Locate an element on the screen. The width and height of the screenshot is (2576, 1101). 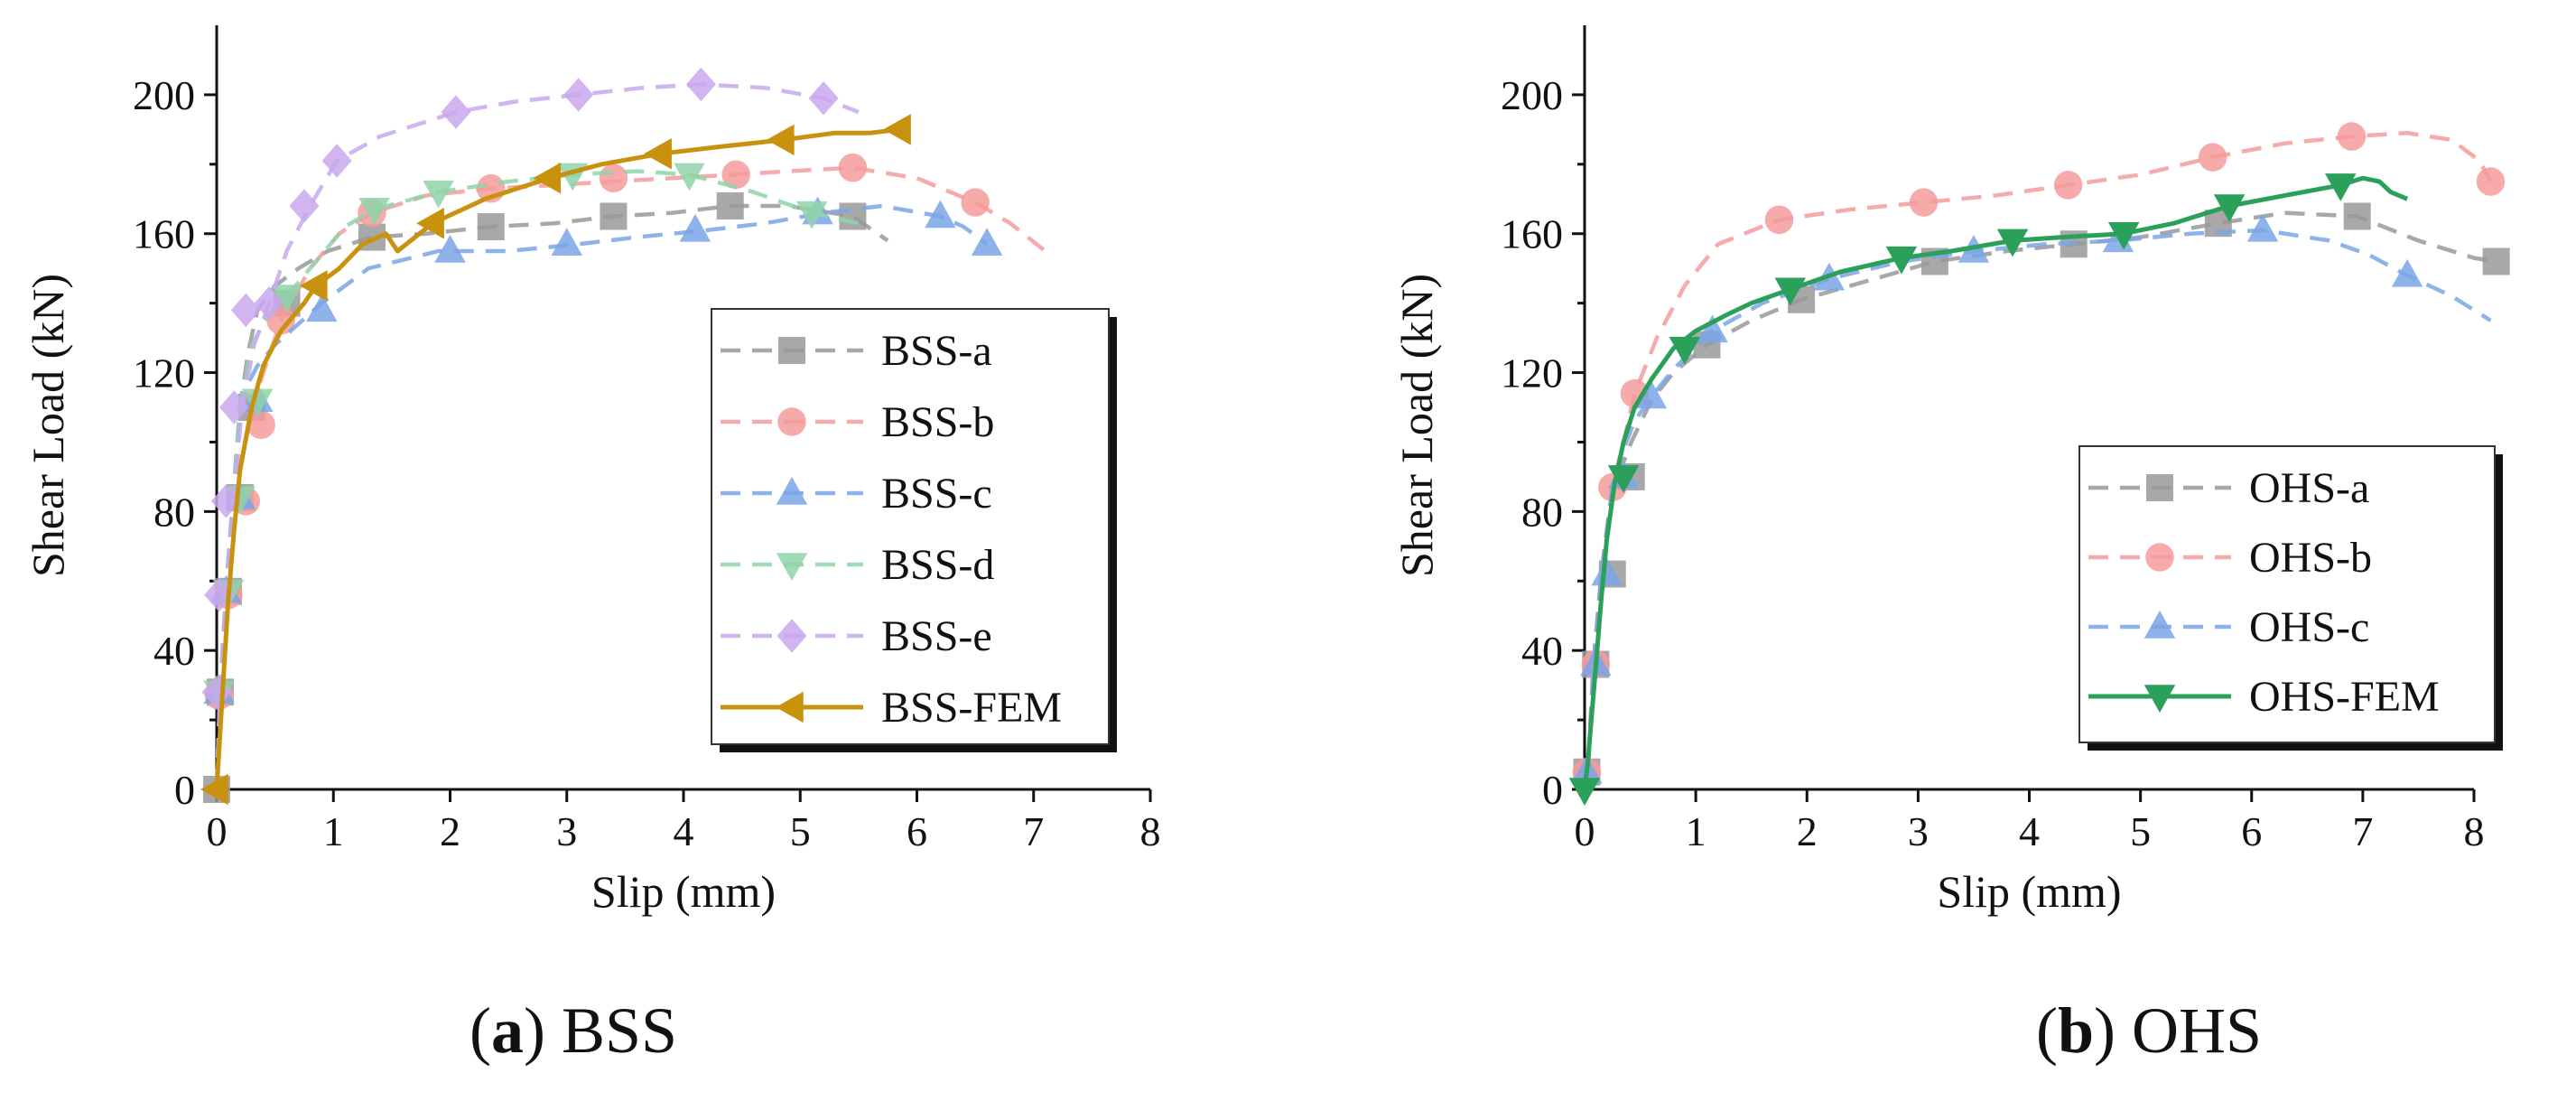
legend-item: OHS-a is located at coordinates (2228, 488).